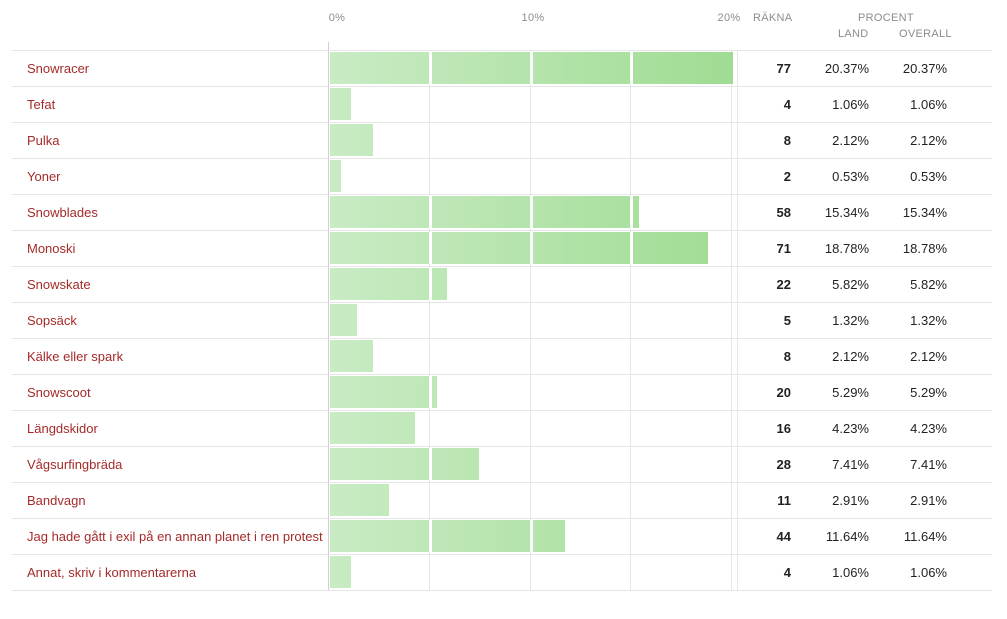 This screenshot has width=1007, height=619. What do you see at coordinates (787, 320) in the screenshot?
I see `count-value: 5` at bounding box center [787, 320].